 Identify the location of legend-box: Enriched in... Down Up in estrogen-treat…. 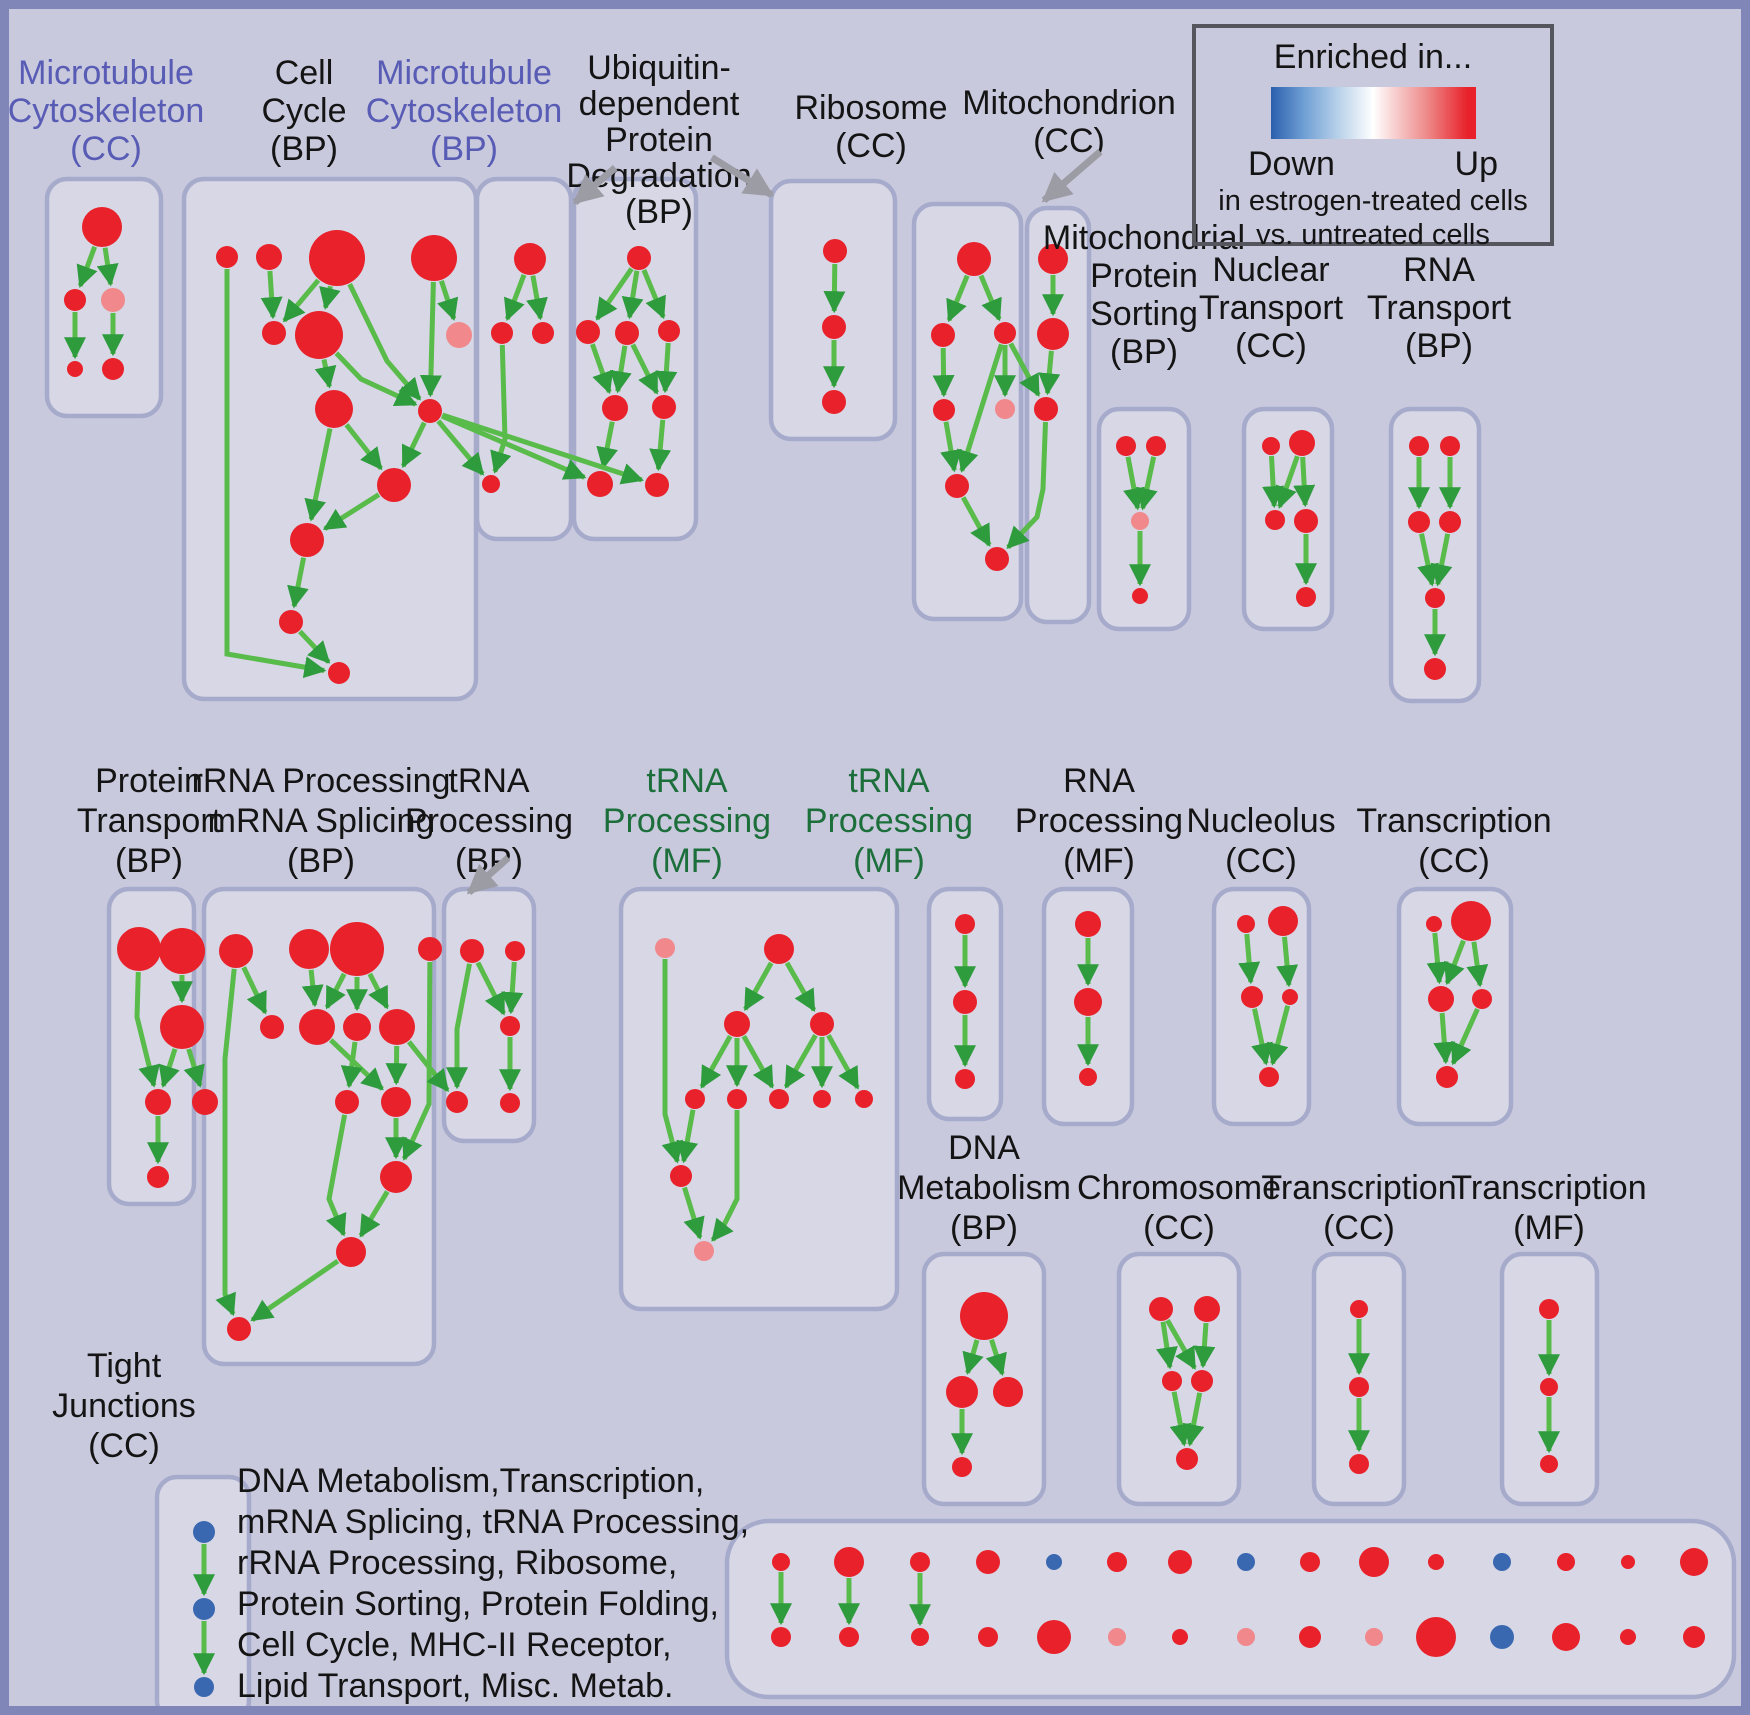
(1373, 137).